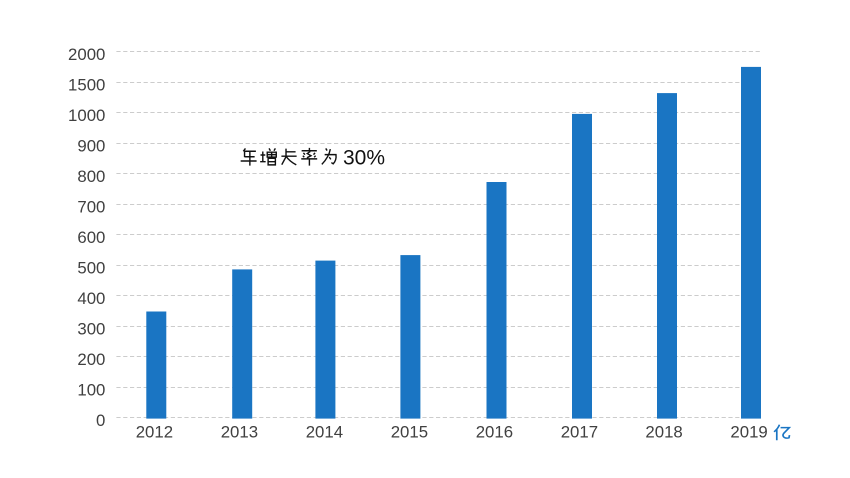 This screenshot has height=478, width=850. Describe the element at coordinates (91, 359) in the screenshot. I see `svg-text: 200` at that location.